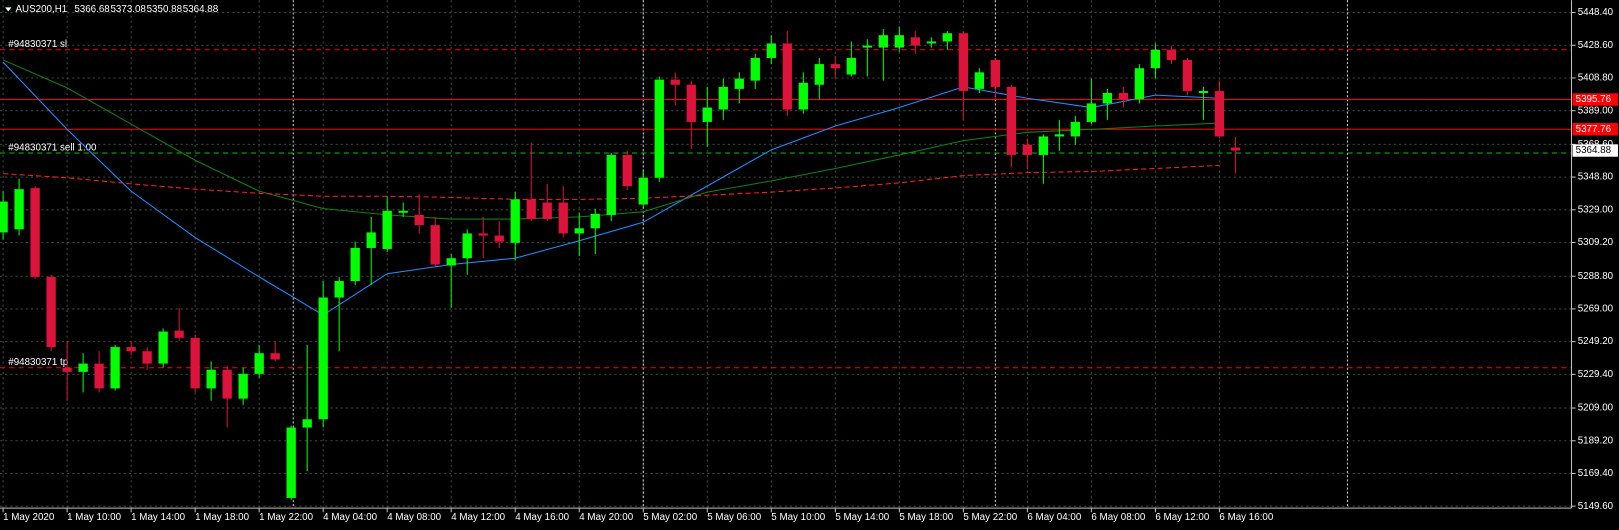  I want to click on y-tick-label: 5249.20, so click(1596, 341).